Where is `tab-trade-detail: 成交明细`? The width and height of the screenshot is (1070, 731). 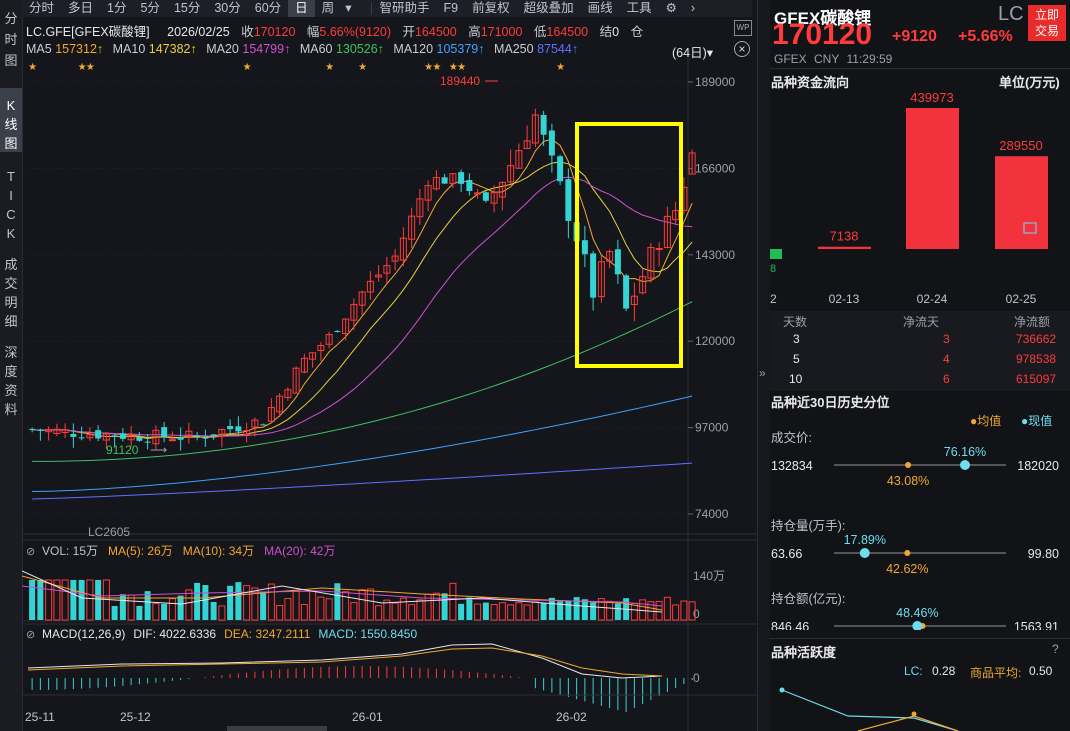 tab-trade-detail: 成交明细 is located at coordinates (11, 293).